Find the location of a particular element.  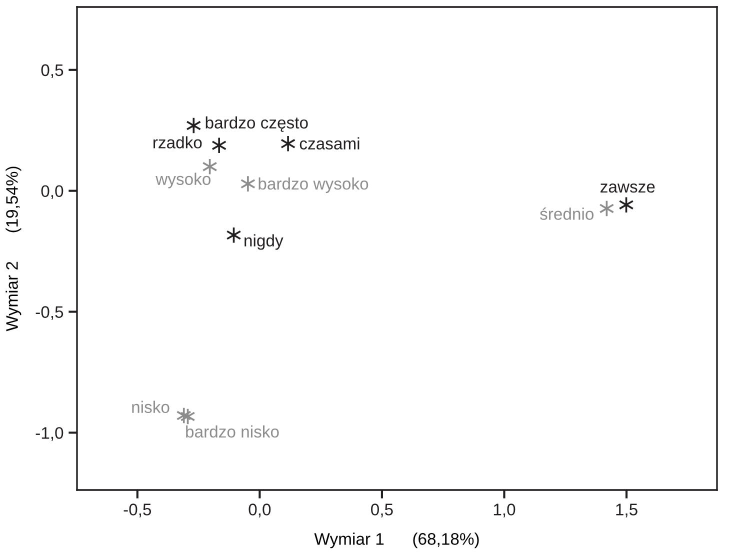

x-tick-label: 0,5 is located at coordinates (382, 511).